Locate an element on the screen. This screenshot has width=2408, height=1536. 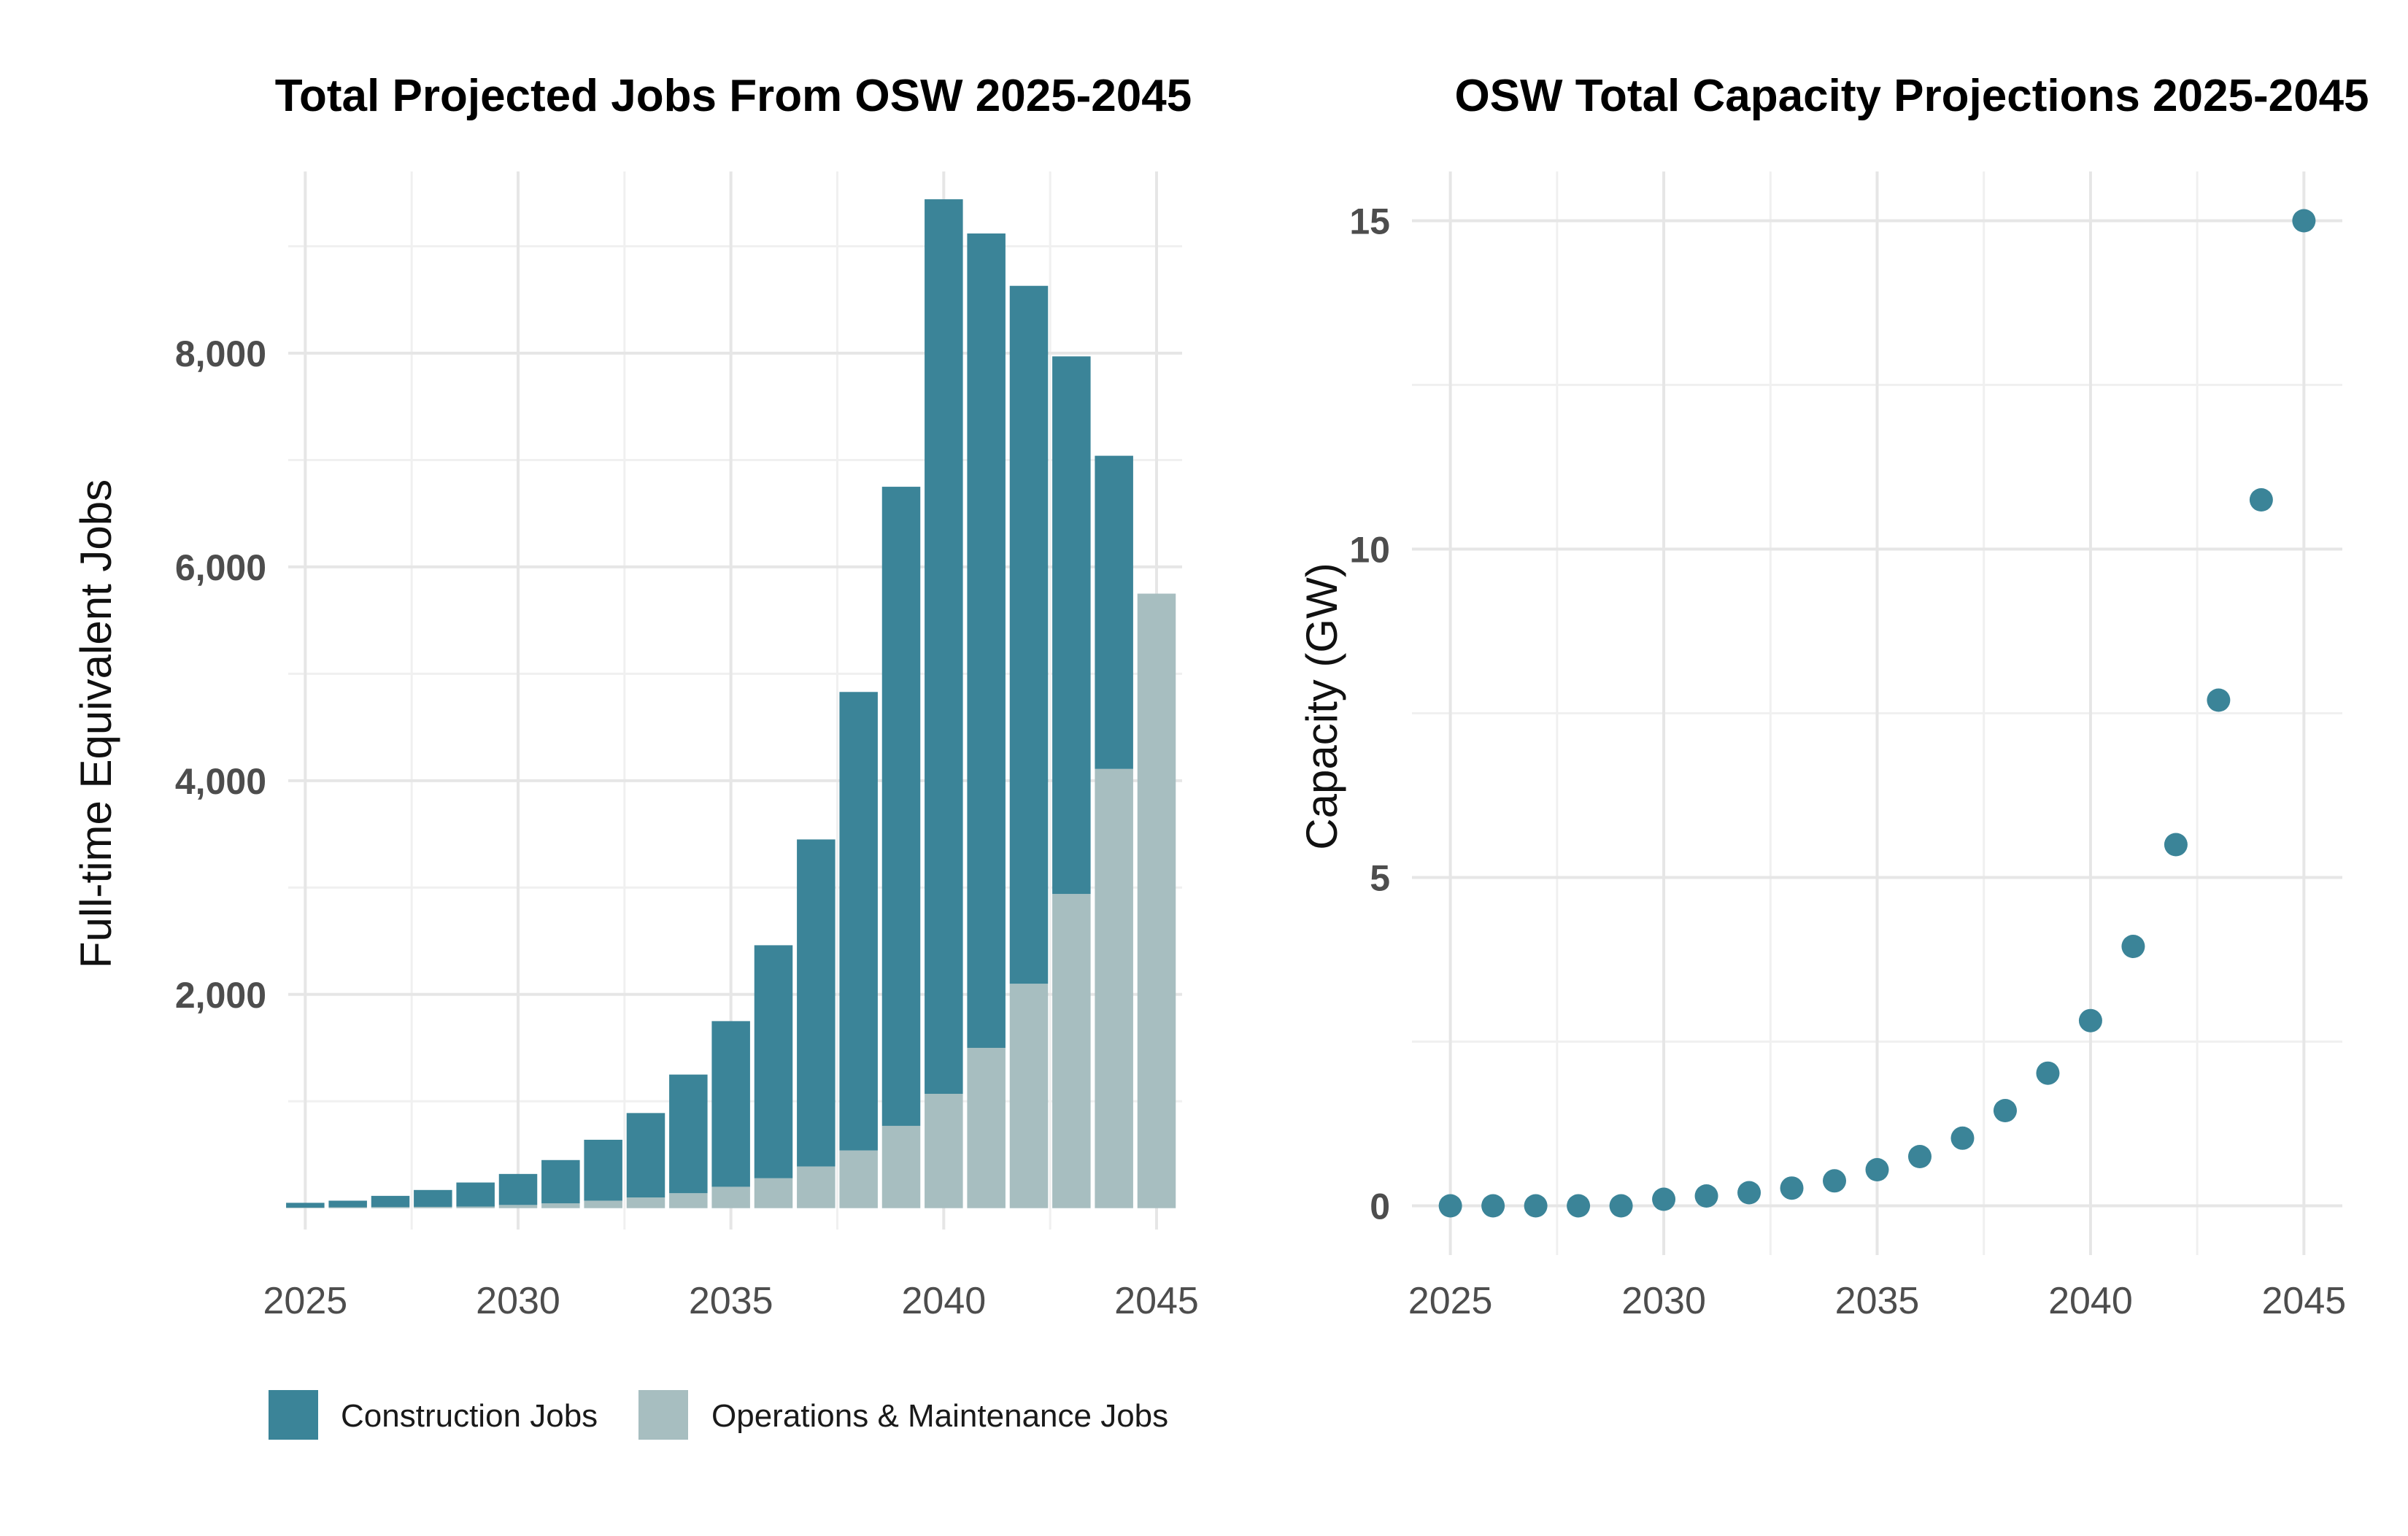
bar-operations-and-maintenance-jobs-2030 is located at coordinates (518, 1206).